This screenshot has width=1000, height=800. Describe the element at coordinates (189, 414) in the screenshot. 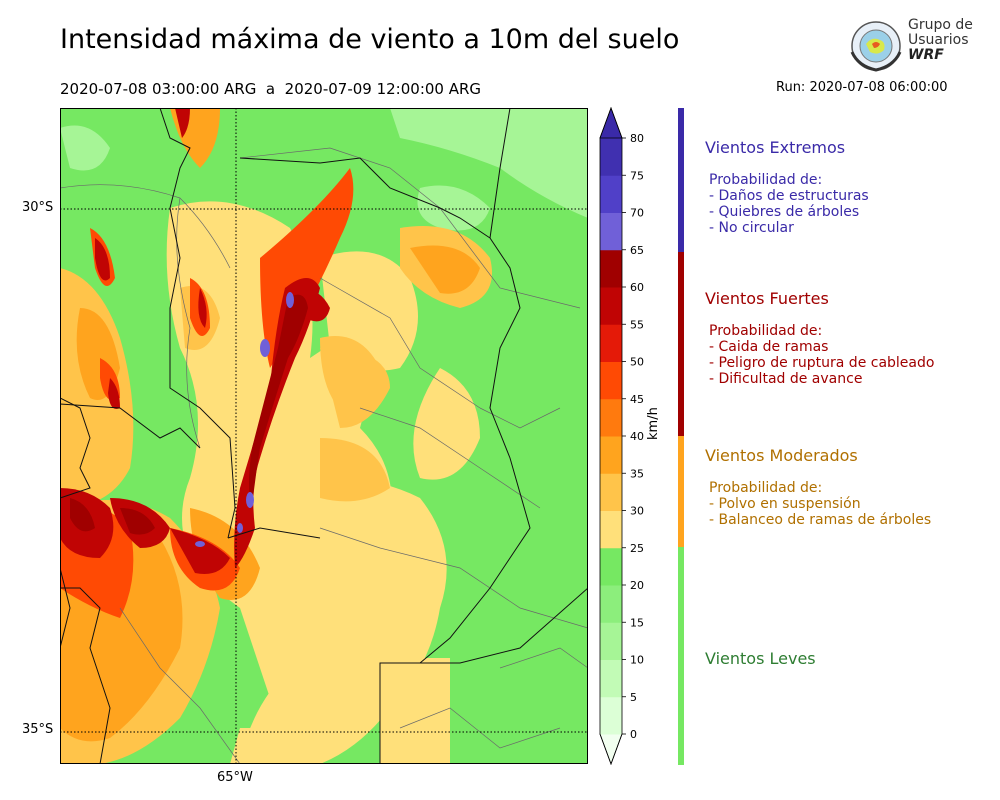

I see `dark-red-zones` at that location.